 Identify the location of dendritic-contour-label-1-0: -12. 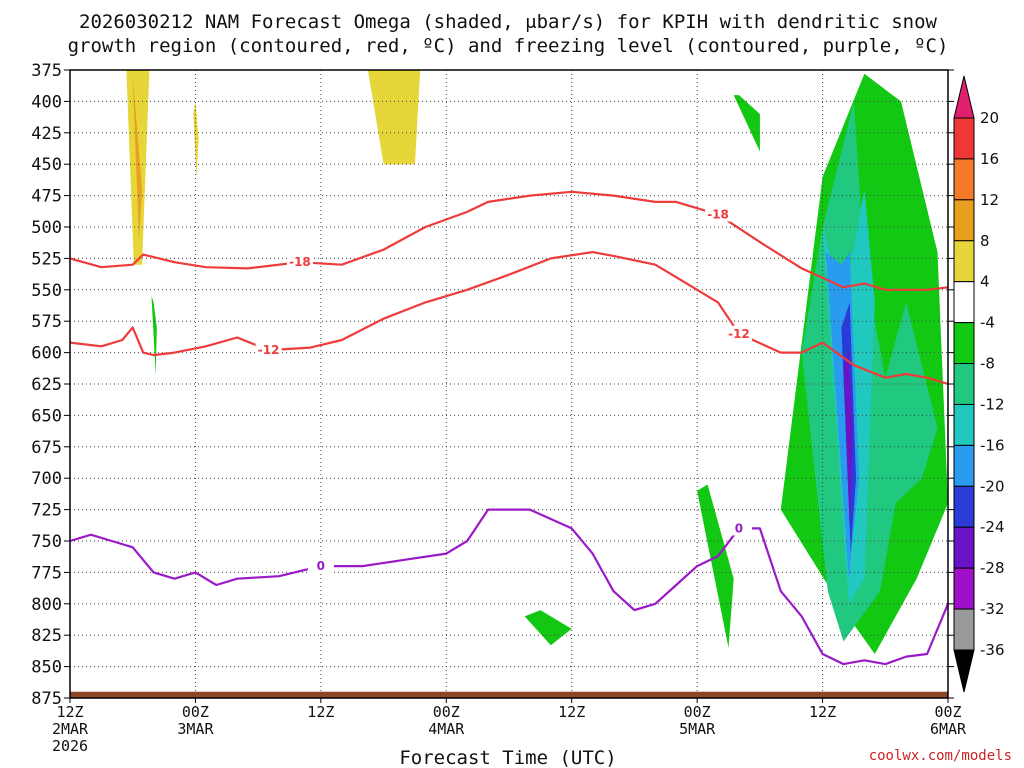
(269, 350).